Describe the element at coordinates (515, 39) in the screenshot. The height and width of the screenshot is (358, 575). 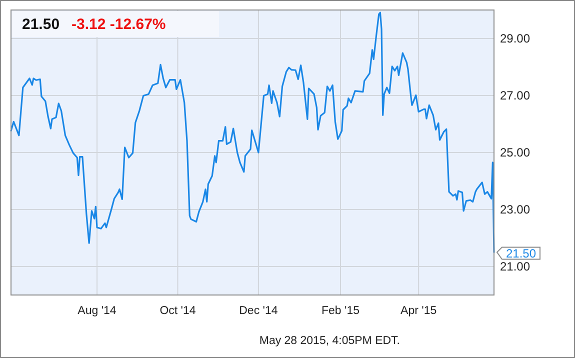
I see `y-tick-label: 29.00` at that location.